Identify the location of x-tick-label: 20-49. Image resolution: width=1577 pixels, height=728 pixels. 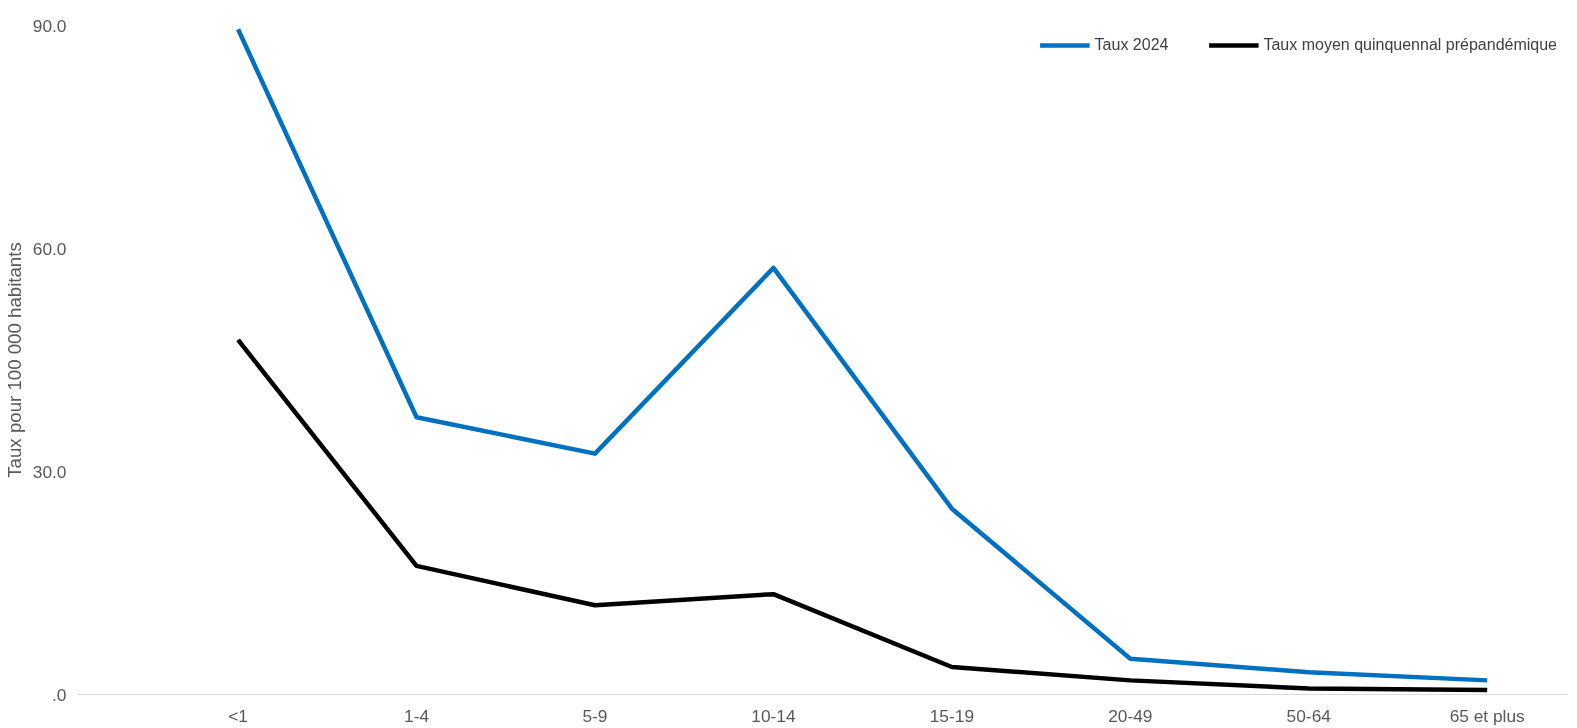
(1130, 715).